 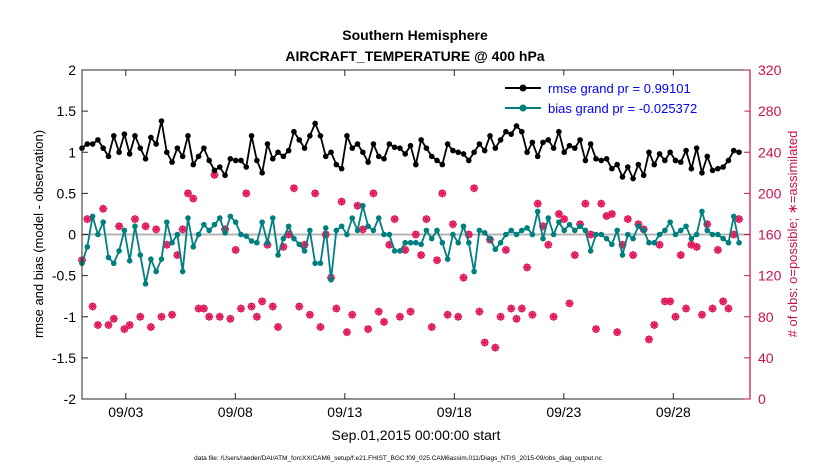 I want to click on right-axis: 0 40 80 120 160 200 240 280 320, so click(x=763, y=234).